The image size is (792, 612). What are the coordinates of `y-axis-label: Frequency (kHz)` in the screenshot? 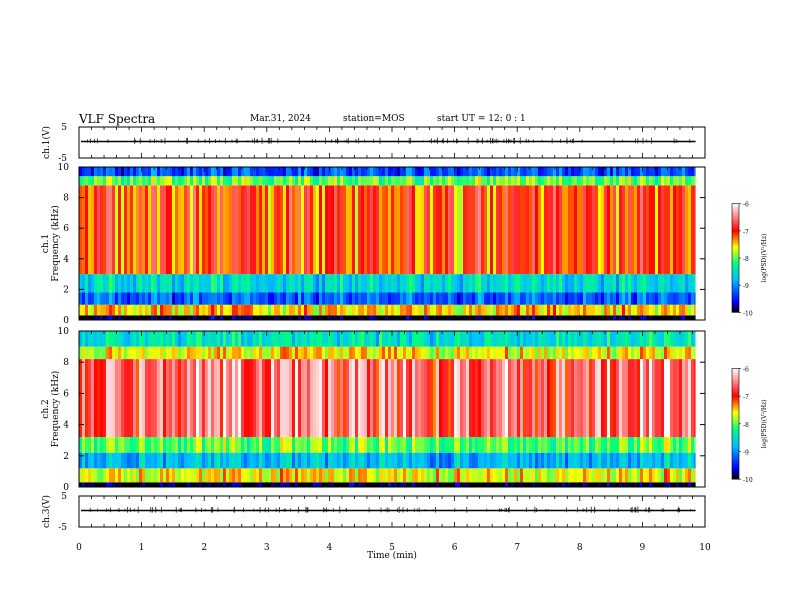 It's located at (55, 243).